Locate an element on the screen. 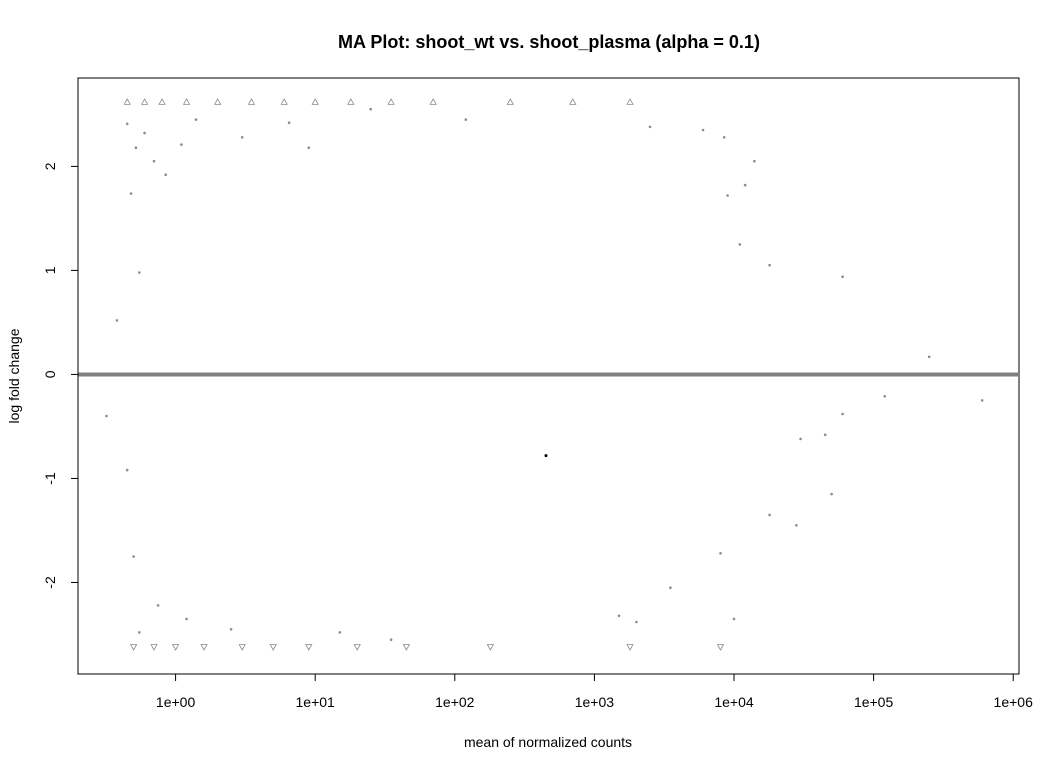 The image size is (1060, 770). y-tick-label: 0 is located at coordinates (50, 374).